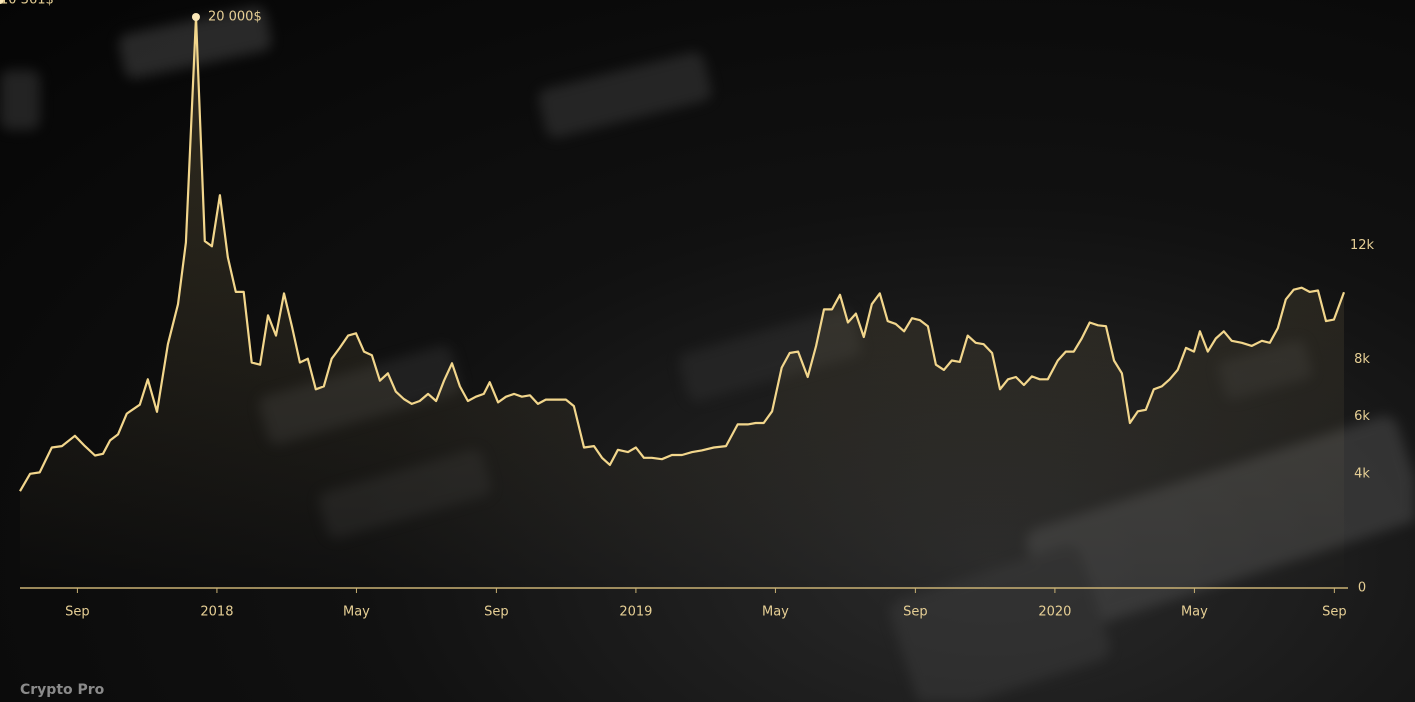 The height and width of the screenshot is (702, 1415). What do you see at coordinates (216, 612) in the screenshot?
I see `x-tick-label: 2018` at bounding box center [216, 612].